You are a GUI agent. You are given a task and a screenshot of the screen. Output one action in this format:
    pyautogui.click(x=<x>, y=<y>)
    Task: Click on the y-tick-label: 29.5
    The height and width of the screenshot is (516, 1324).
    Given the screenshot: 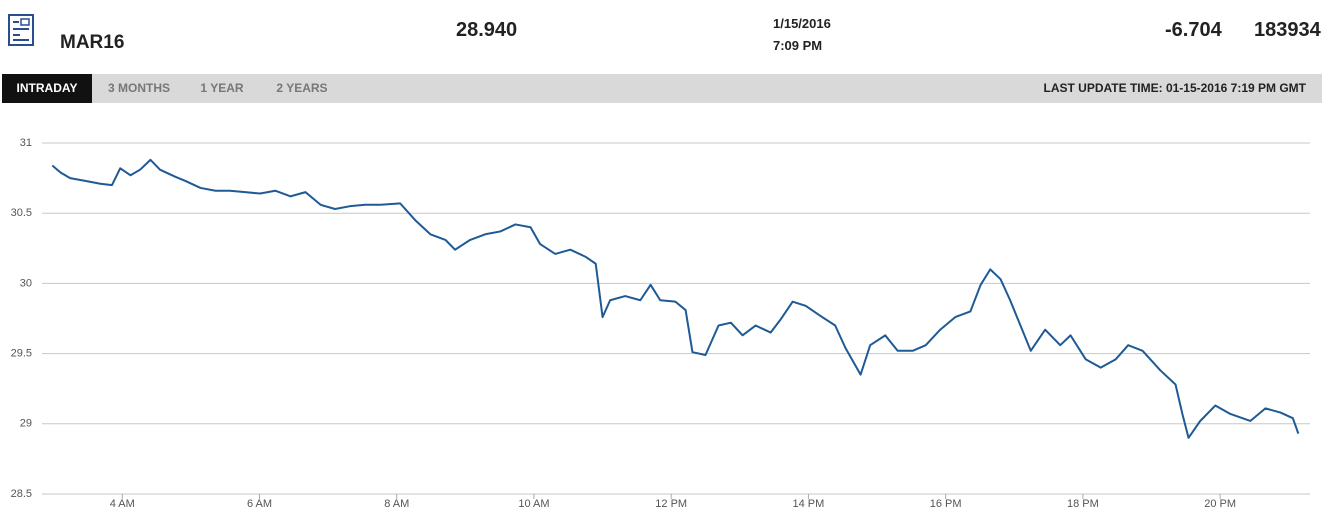 What is the action you would take?
    pyautogui.click(x=21, y=354)
    